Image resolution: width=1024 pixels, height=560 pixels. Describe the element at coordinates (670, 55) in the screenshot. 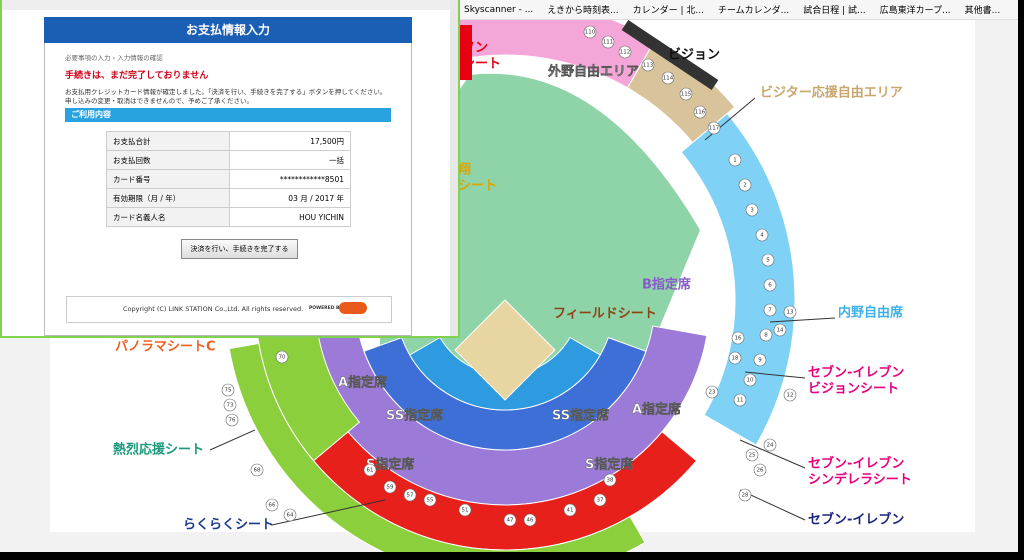

I see `vision-board` at that location.